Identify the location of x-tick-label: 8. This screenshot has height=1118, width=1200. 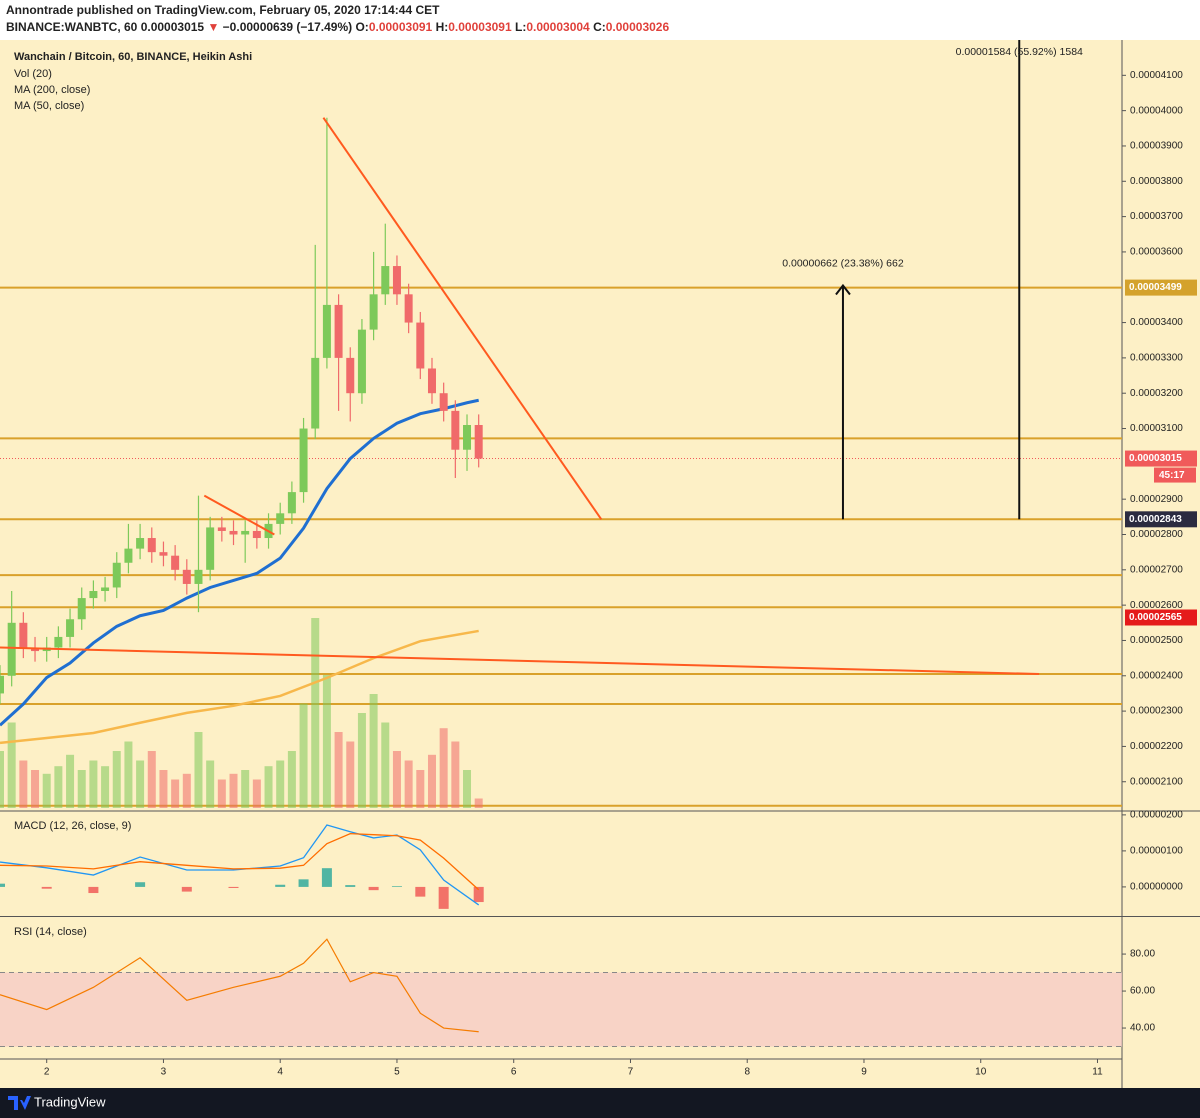
(747, 1072).